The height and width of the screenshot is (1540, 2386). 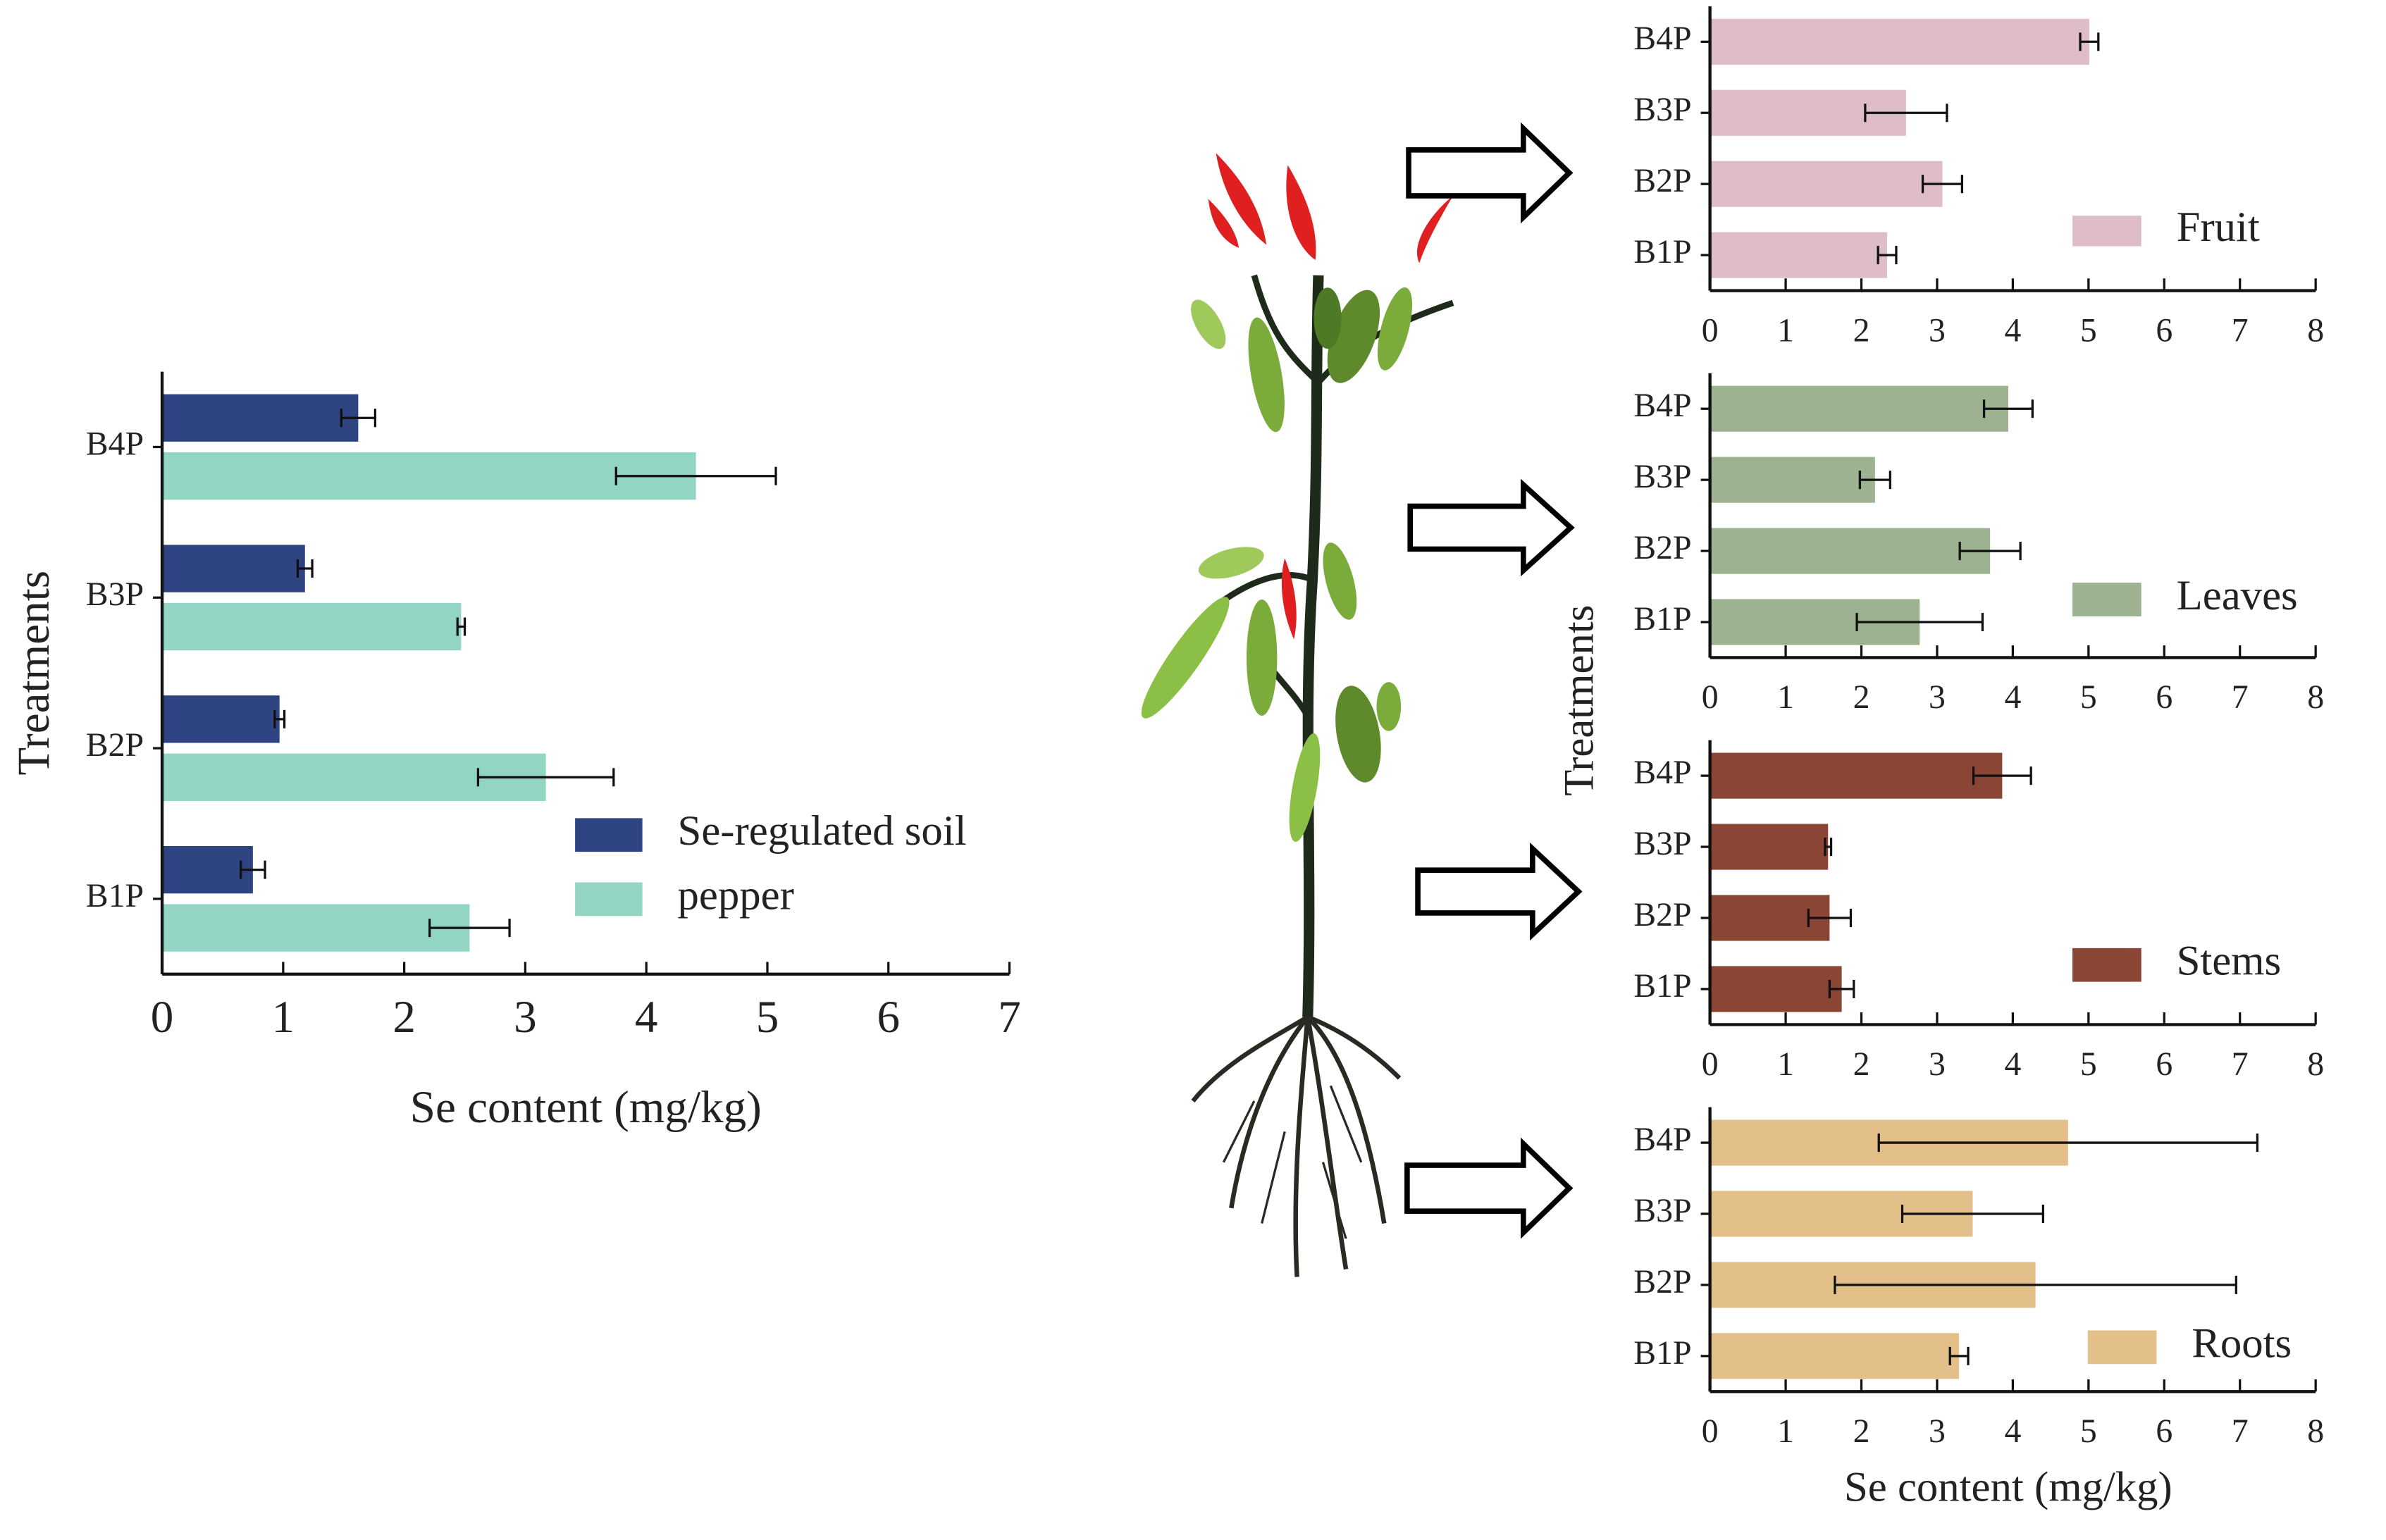 I want to click on legend: Fruit, so click(x=2166, y=227).